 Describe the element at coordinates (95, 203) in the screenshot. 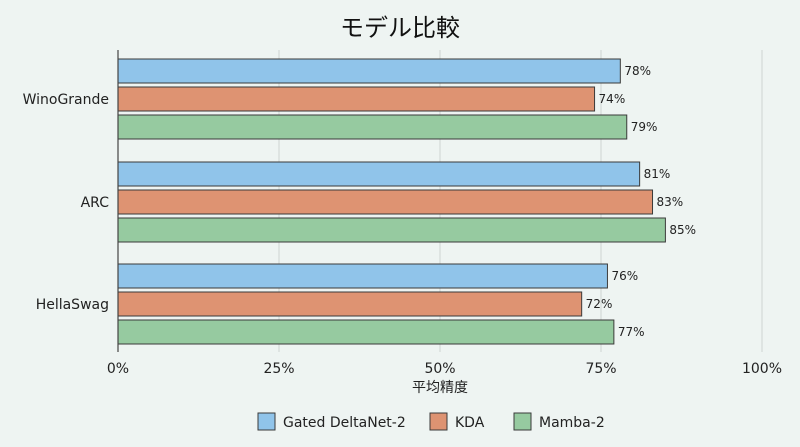

I see `y-category-label: ARC` at that location.